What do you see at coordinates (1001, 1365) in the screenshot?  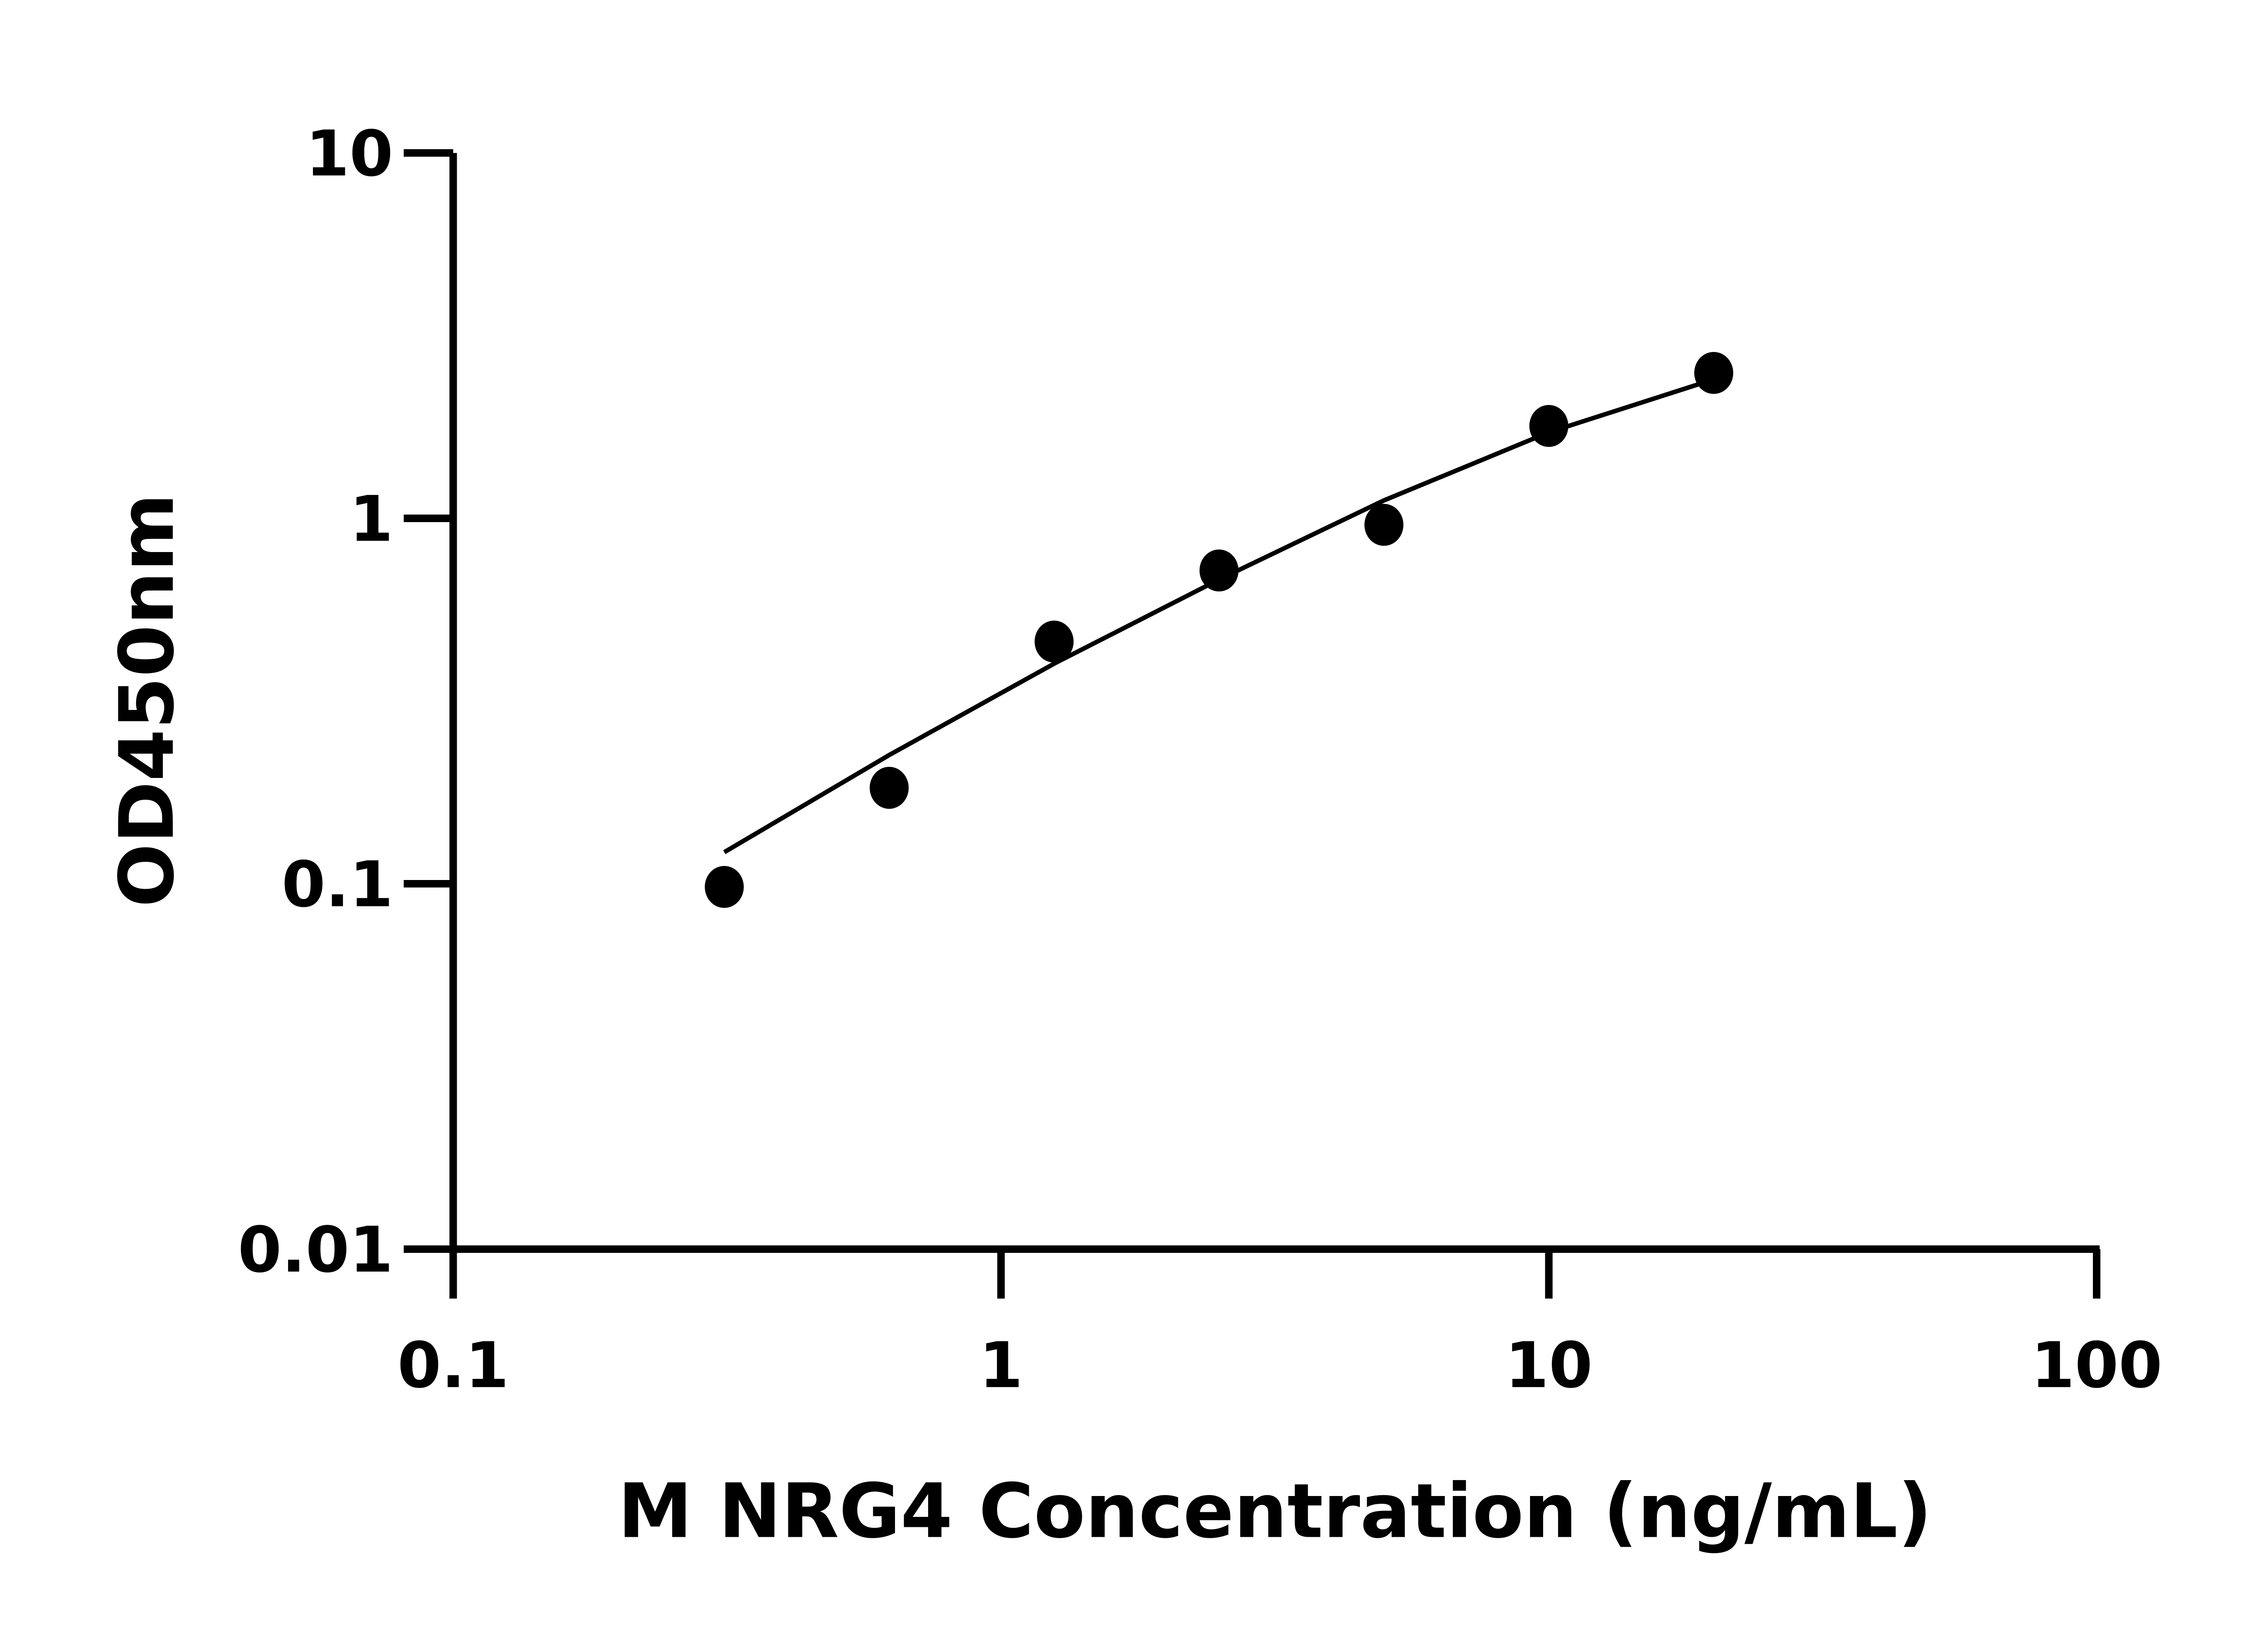 I see `x-tick-label: 1` at bounding box center [1001, 1365].